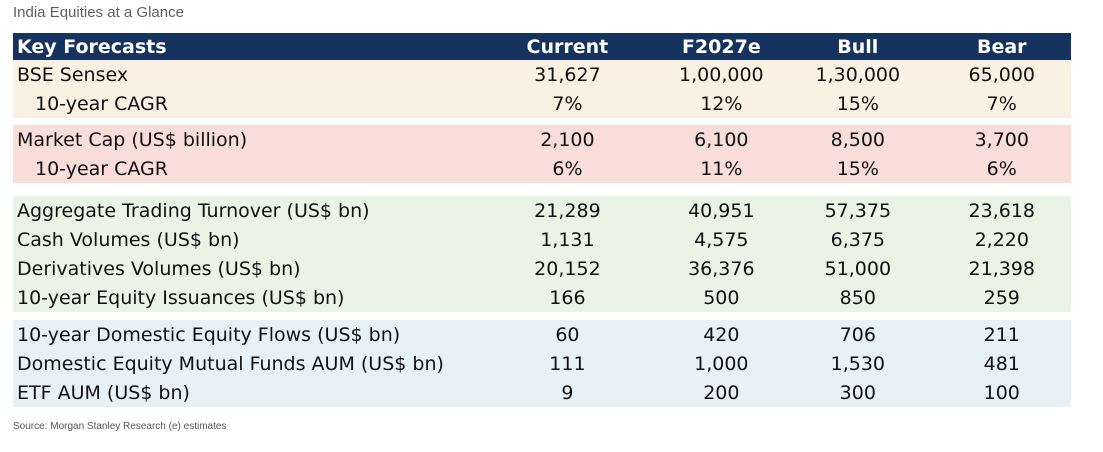  Describe the element at coordinates (542, 392) in the screenshot. I see `table-row: ETF AUM (US$ bn) 9 200 300 100` at that location.